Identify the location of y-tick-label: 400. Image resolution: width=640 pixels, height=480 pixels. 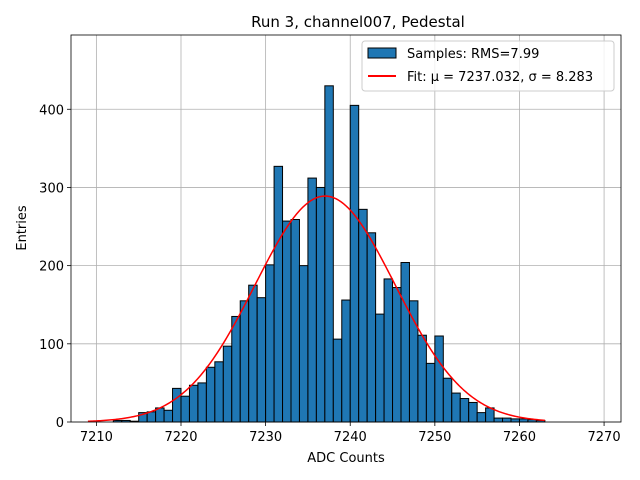
(51, 110).